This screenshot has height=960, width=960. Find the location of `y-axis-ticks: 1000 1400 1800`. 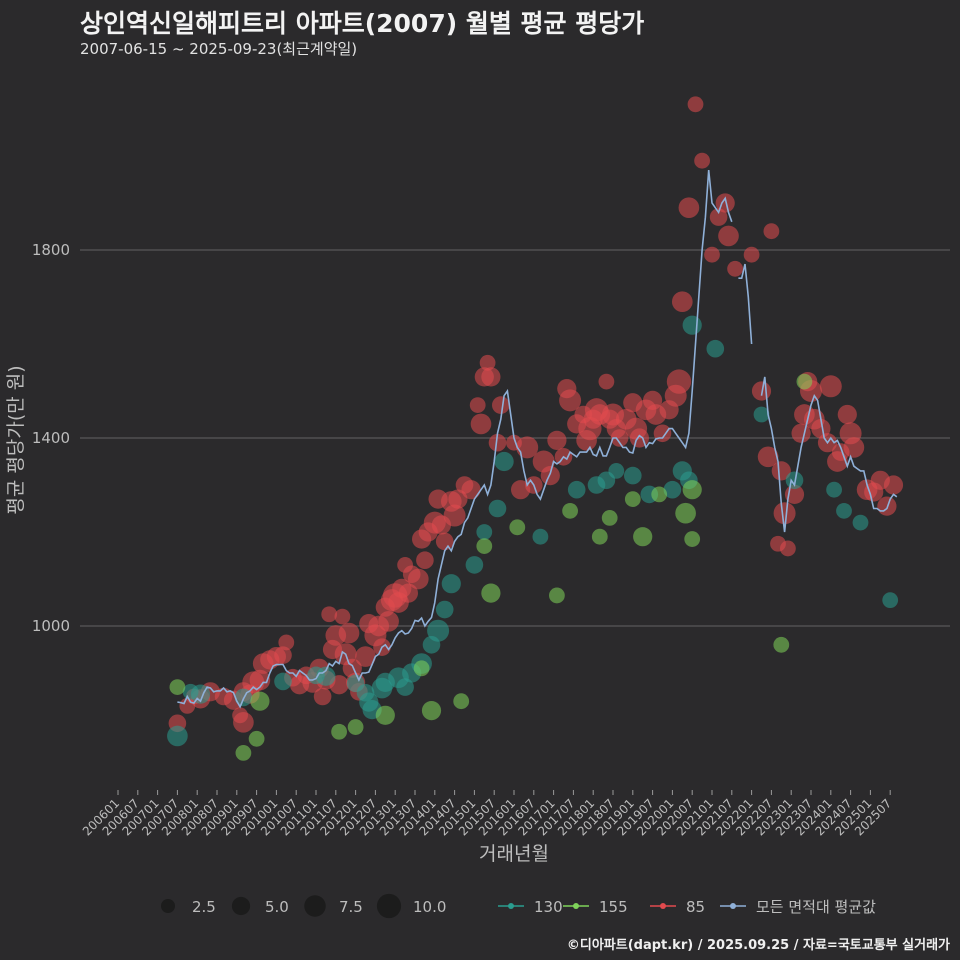

y-axis-ticks: 1000 1400 1800 is located at coordinates (51, 438).